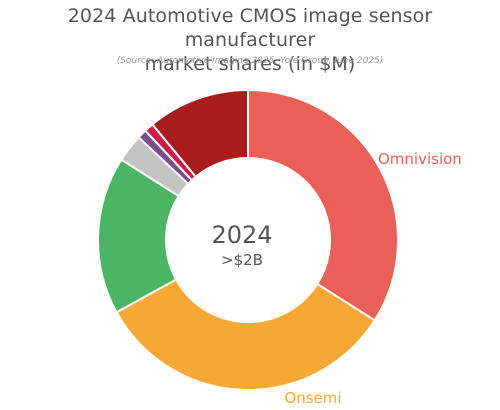 The width and height of the screenshot is (500, 410). I want to click on donut-slice-onsemi, so click(246, 334).